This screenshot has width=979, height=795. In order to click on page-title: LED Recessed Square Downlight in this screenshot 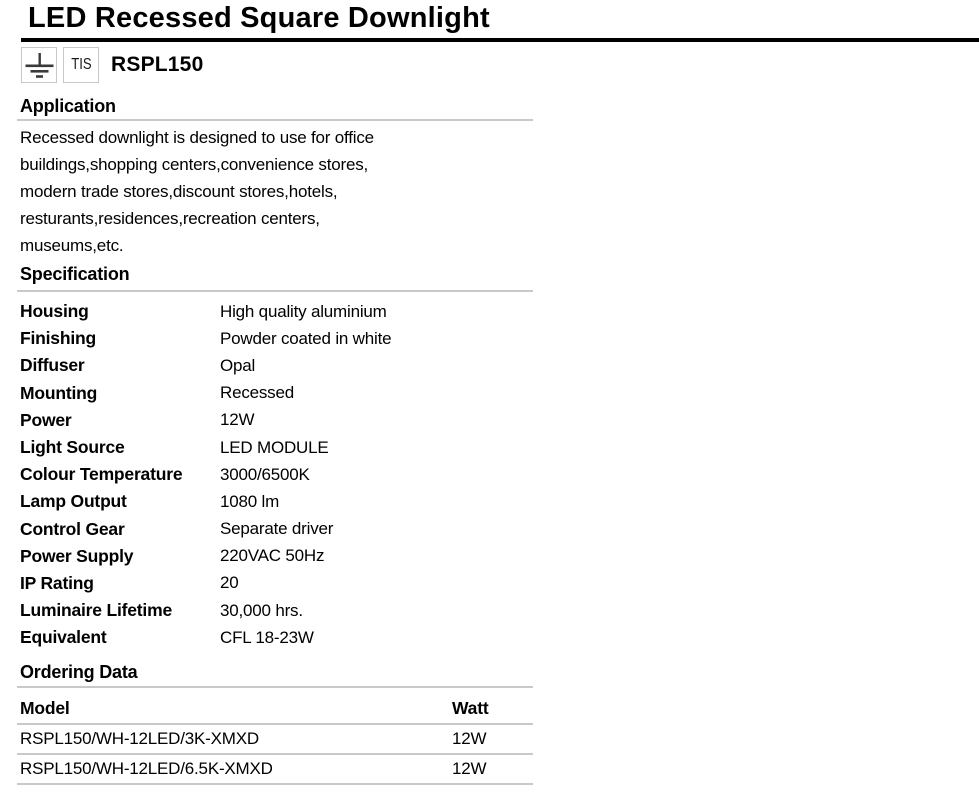, I will do `click(259, 18)`.